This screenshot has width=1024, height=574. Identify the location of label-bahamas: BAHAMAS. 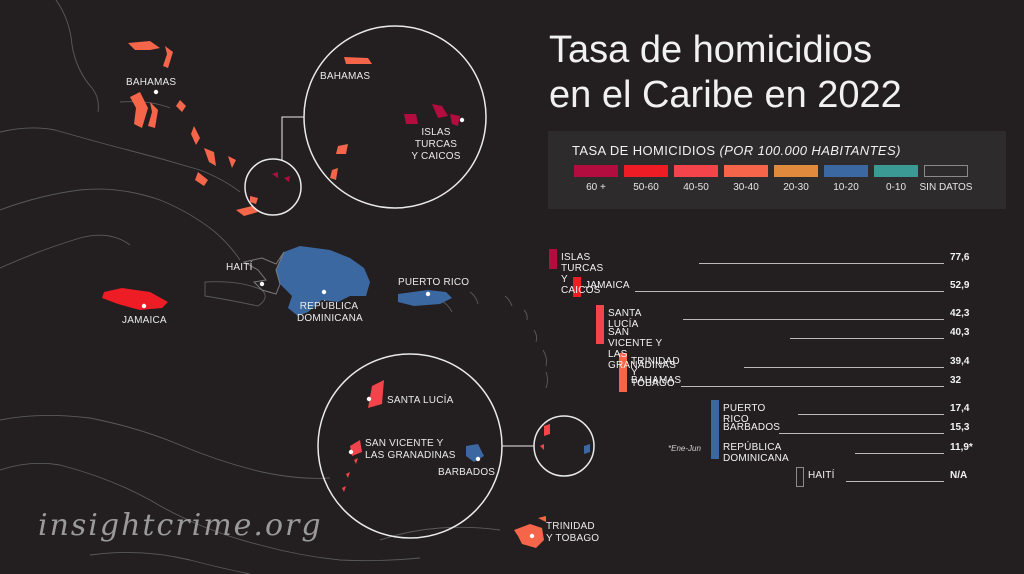
(151, 82).